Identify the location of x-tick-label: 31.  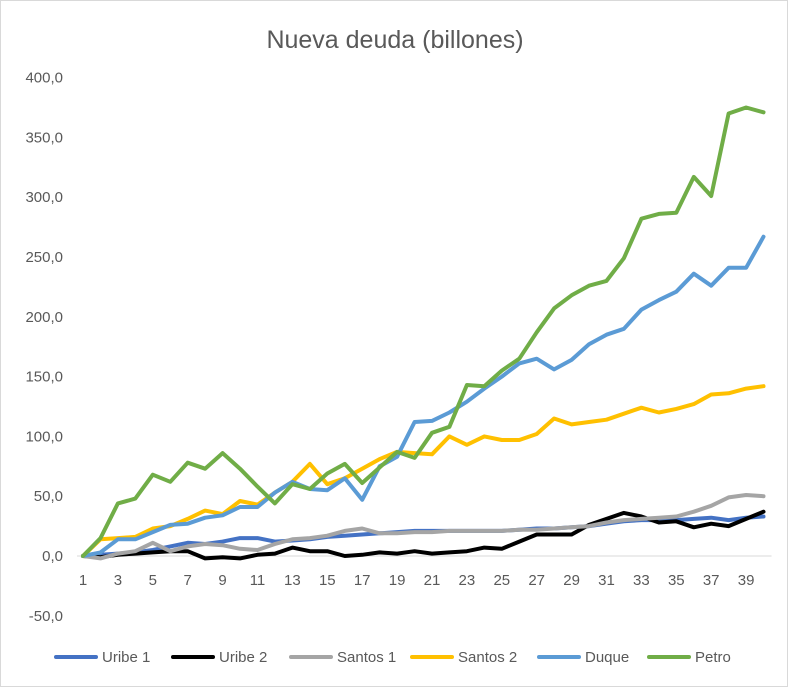
(606, 580).